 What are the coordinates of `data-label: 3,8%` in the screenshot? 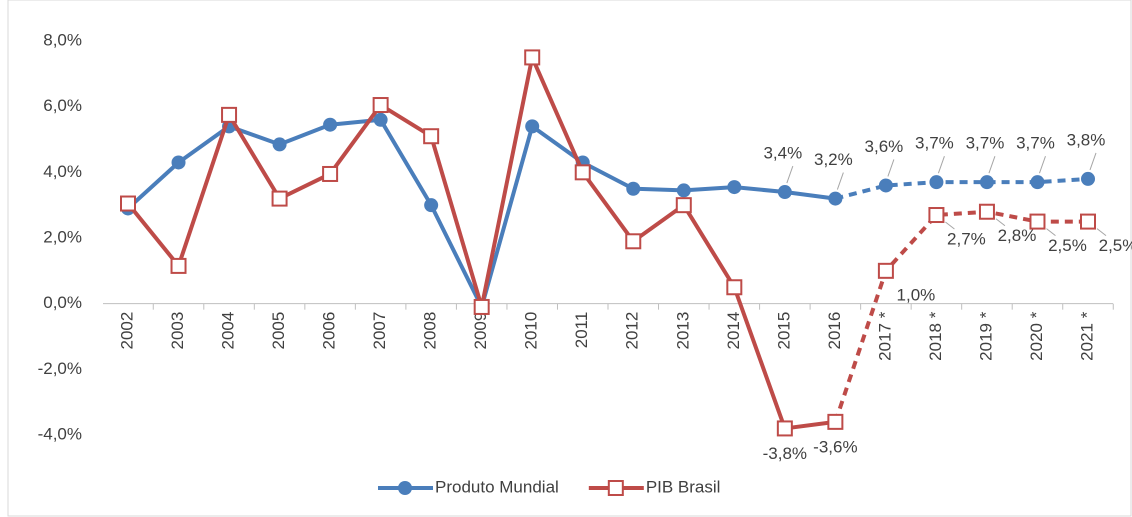 It's located at (1086, 139).